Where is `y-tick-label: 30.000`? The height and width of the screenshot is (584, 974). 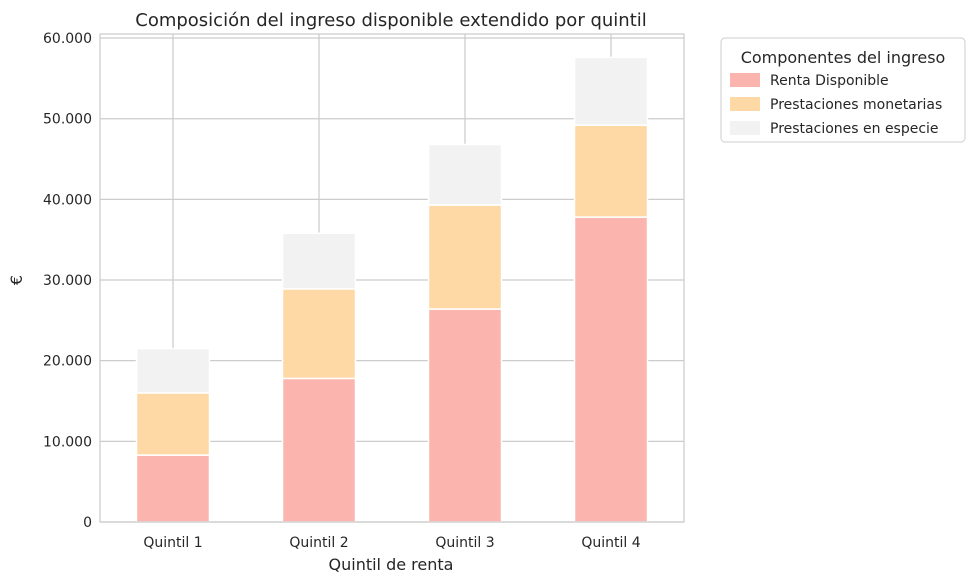 y-tick-label: 30.000 is located at coordinates (67, 281).